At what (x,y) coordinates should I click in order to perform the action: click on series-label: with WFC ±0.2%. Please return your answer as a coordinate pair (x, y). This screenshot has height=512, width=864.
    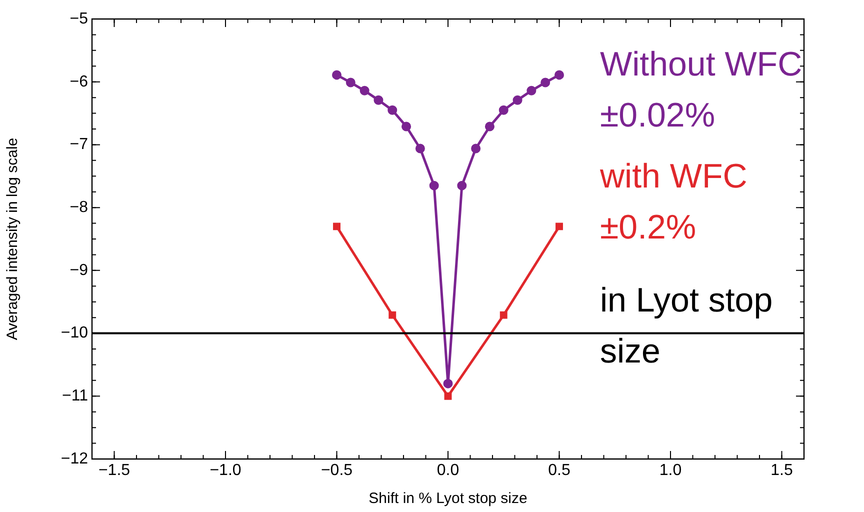
    Looking at the image, I should click on (673, 201).